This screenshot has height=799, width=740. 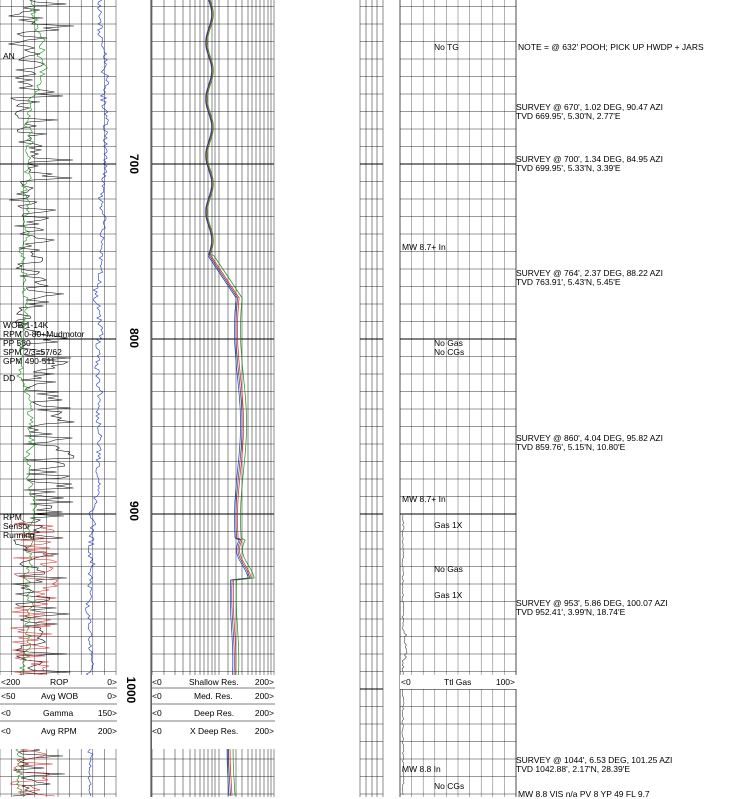 I want to click on scale-name: Gamma, so click(x=58, y=713).